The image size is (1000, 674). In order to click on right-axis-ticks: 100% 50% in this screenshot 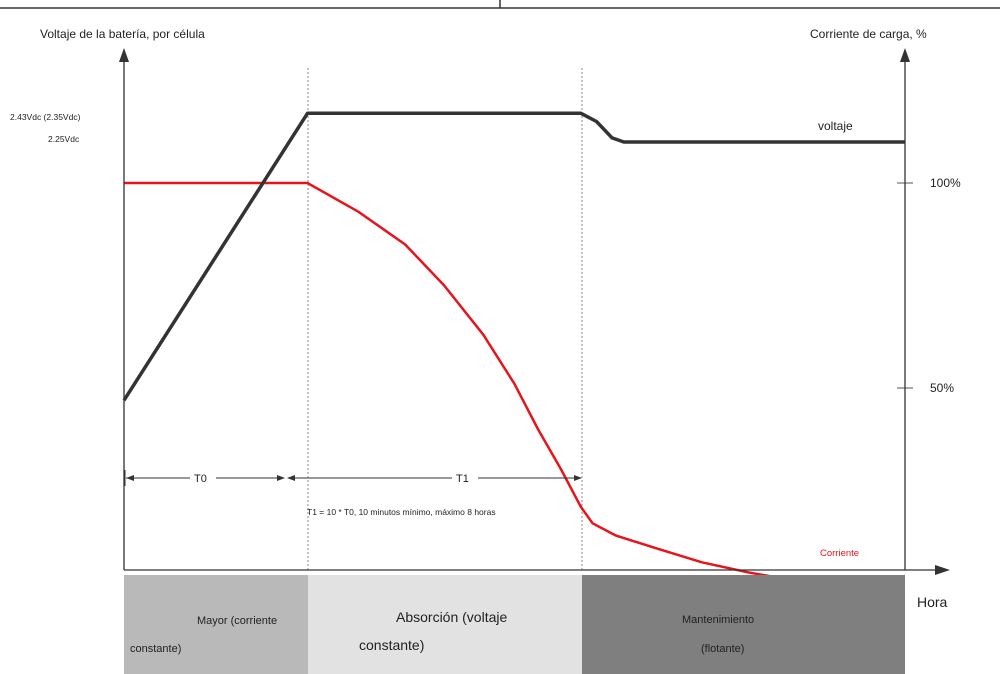, I will do `click(929, 285)`.